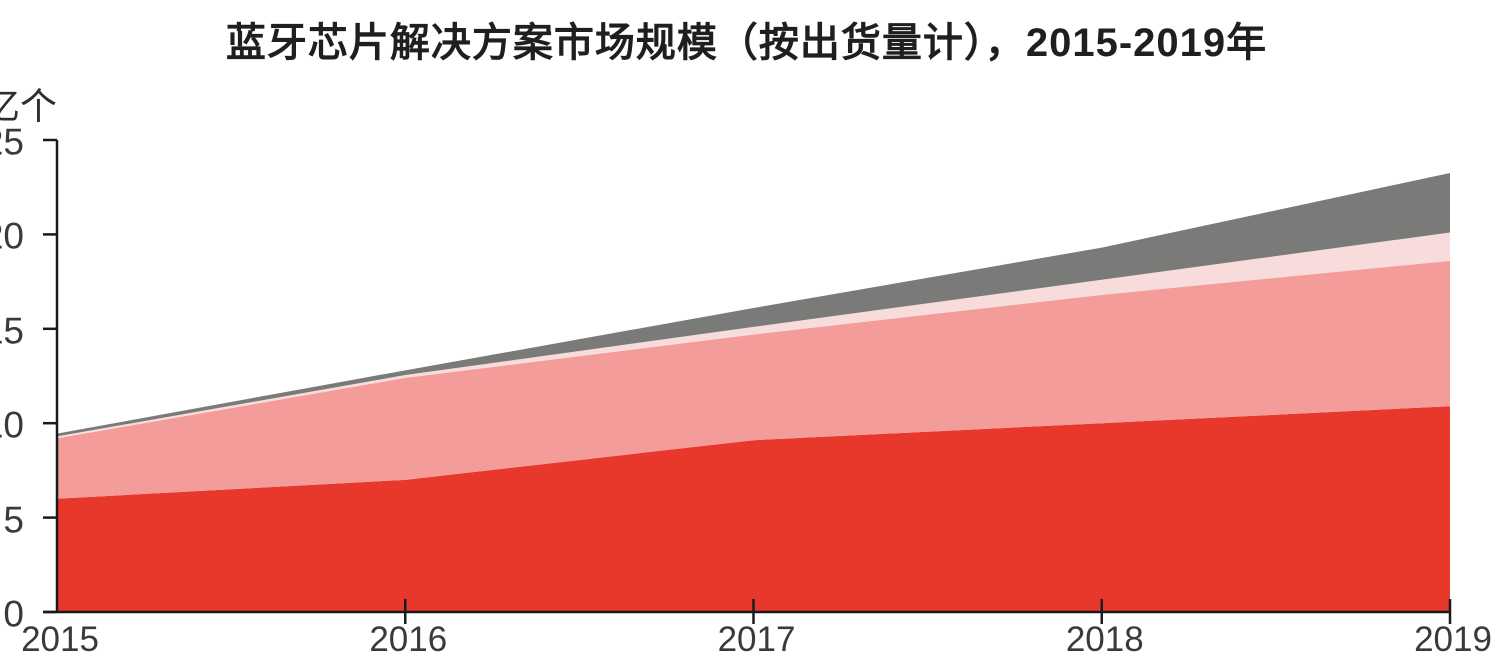  I want to click on y-tick-label: 25, so click(12, 142).